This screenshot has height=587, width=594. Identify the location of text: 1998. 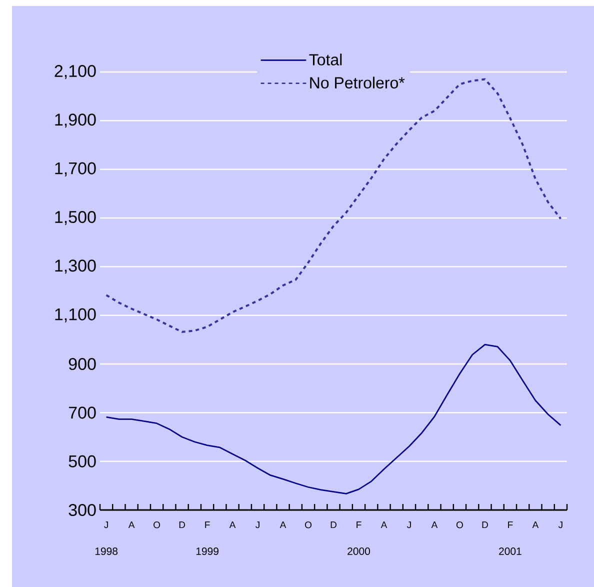
(106, 551).